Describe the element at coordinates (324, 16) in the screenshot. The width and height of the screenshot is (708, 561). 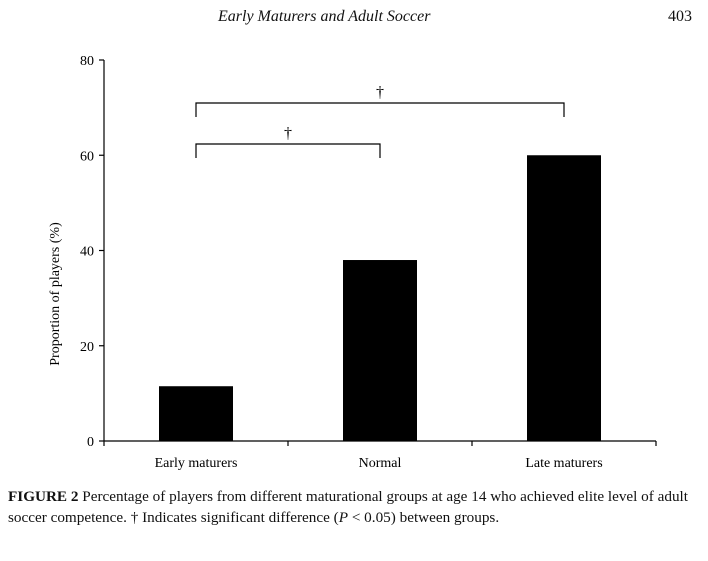
I see `running-title: Early Maturers and Adult Soccer` at that location.